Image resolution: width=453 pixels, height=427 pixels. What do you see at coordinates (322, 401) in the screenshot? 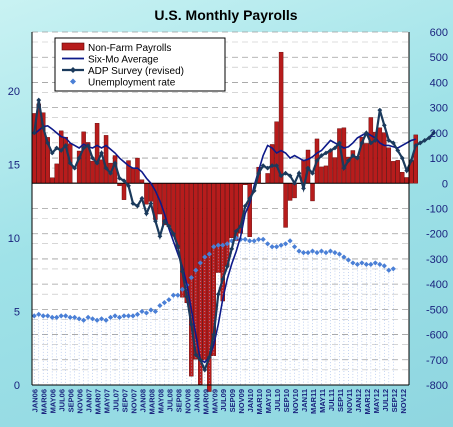
I see `x-tick-label: MAY11` at bounding box center [322, 401].